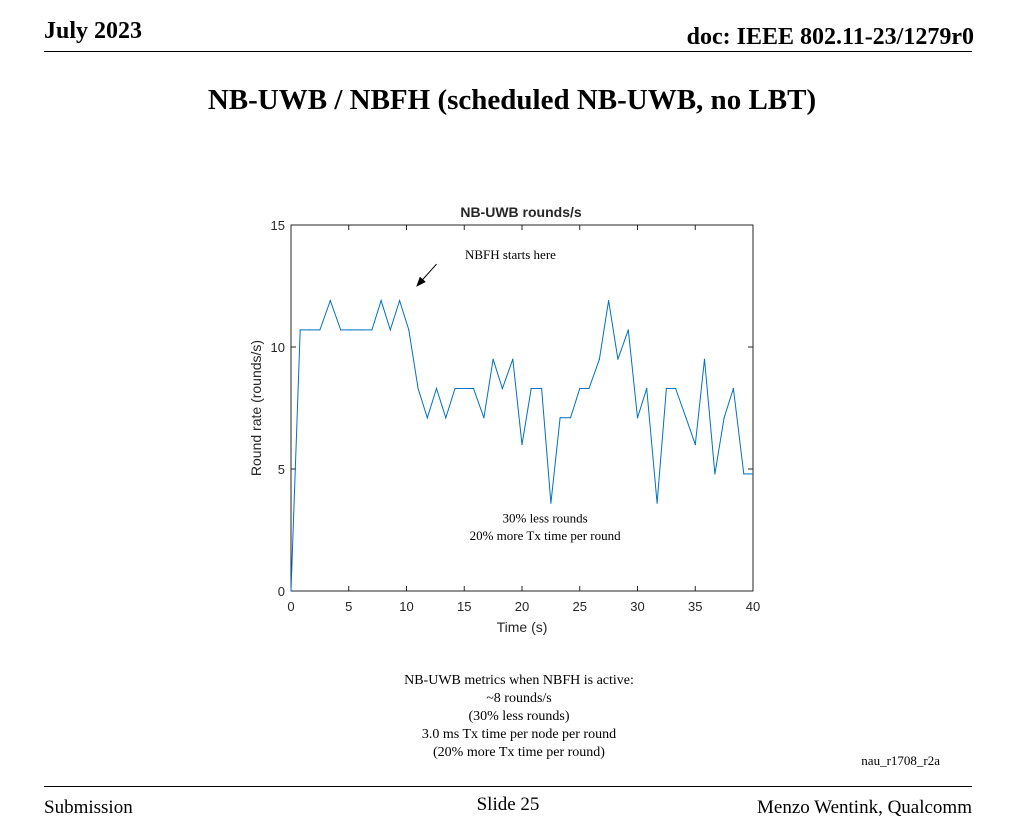  Describe the element at coordinates (93, 31) in the screenshot. I see `header-date: July 2023` at that location.